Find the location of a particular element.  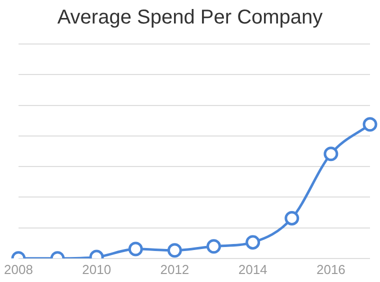

x-tick-label: 2016 is located at coordinates (331, 269).